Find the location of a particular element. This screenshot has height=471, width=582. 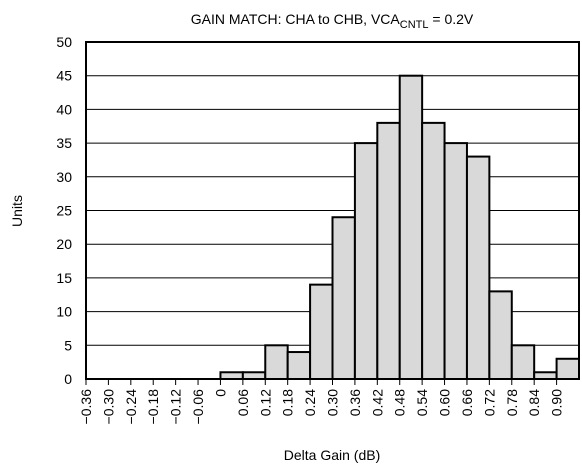

x-tick-label: 0.30 is located at coordinates (333, 402).